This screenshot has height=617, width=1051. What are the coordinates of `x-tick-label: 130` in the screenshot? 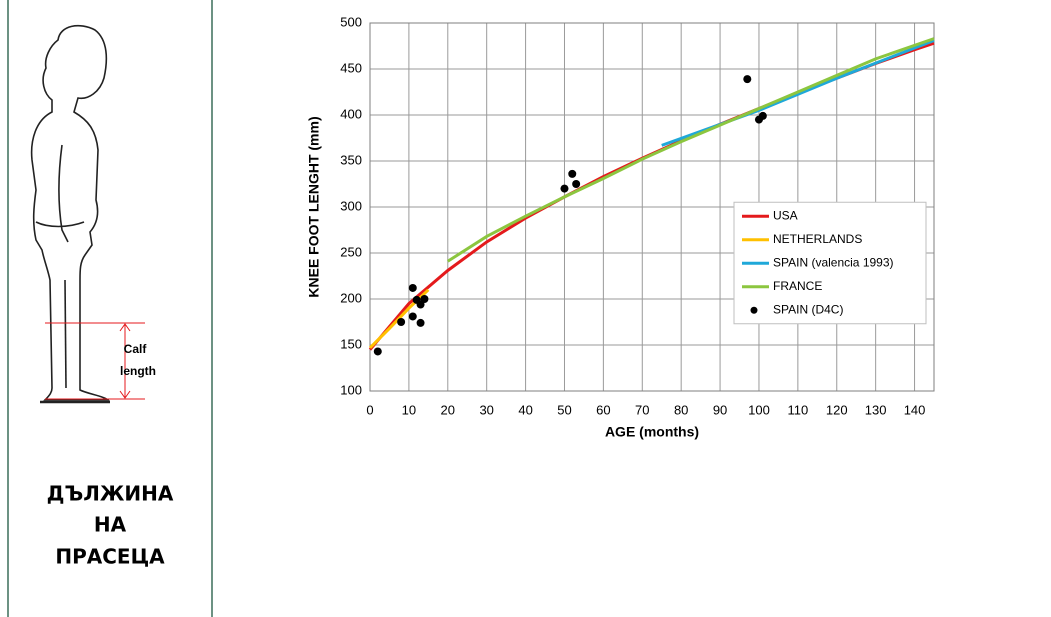 It's located at (876, 409).